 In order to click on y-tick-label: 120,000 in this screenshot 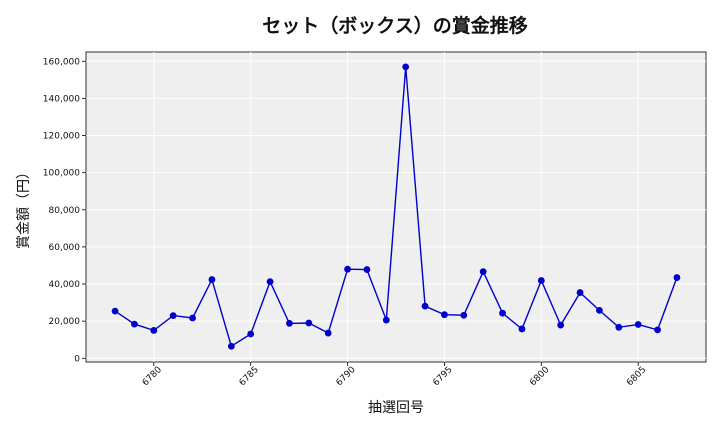, I will do `click(61, 137)`.